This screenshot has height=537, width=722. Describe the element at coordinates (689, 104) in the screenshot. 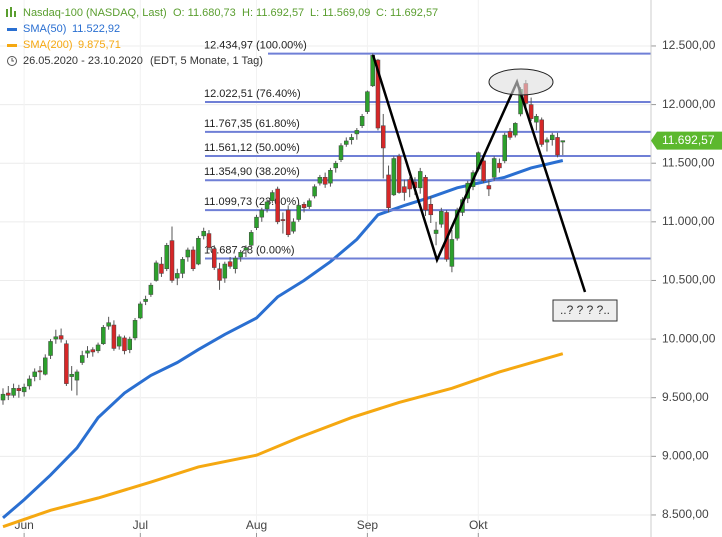

I see `y-tick-label: 12.000,00` at that location.